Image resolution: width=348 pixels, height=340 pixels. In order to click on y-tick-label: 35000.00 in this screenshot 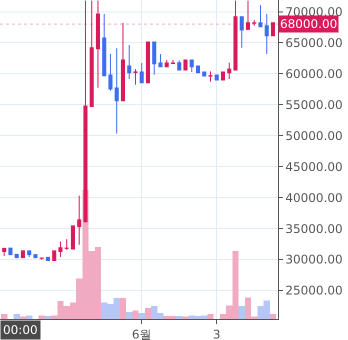, I will do `click(314, 229)`.